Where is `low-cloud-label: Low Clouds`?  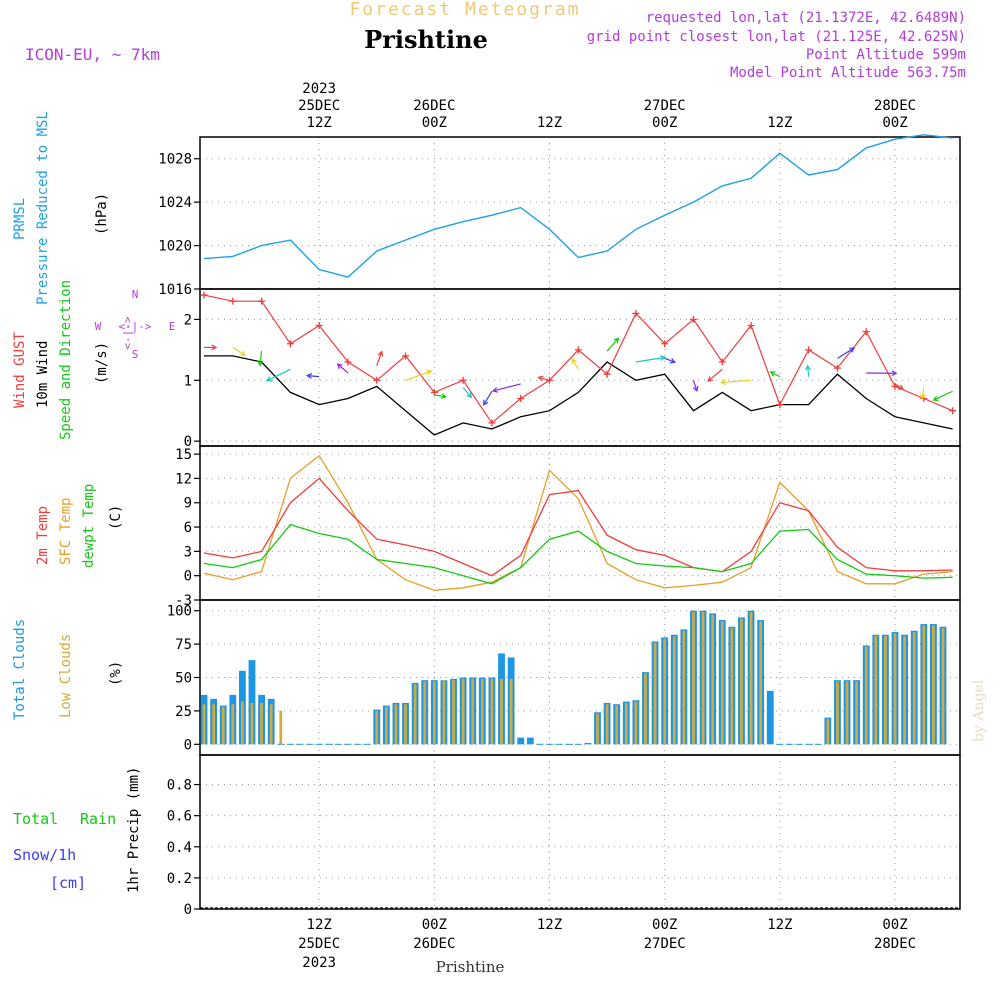
low-cloud-label: Low Clouds is located at coordinates (66, 676).